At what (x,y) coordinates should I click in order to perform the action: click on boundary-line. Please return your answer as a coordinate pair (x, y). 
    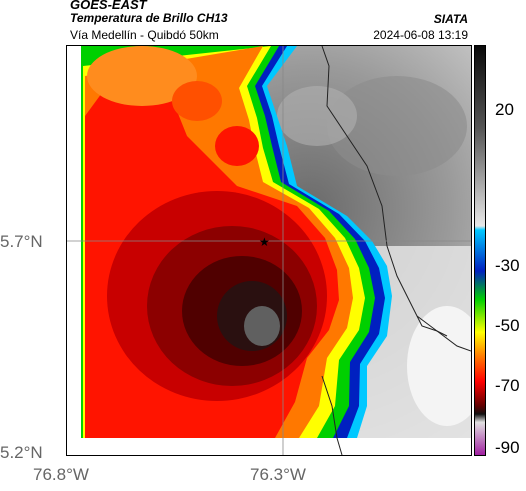
    Looking at the image, I should click on (384, 191).